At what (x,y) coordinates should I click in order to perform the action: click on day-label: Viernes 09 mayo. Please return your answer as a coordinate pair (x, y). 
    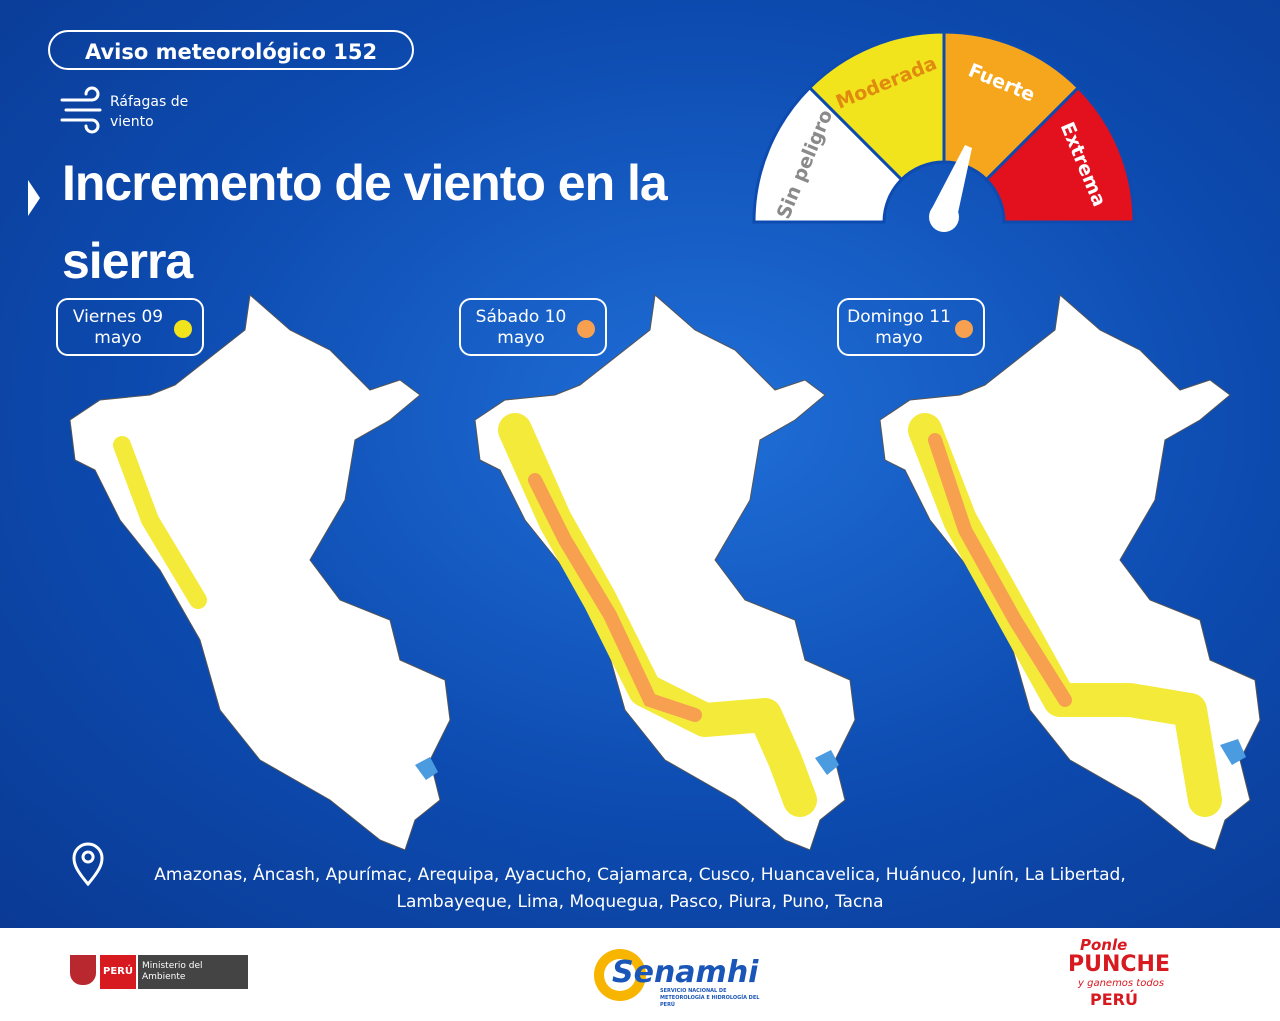
    Looking at the image, I should click on (130, 327).